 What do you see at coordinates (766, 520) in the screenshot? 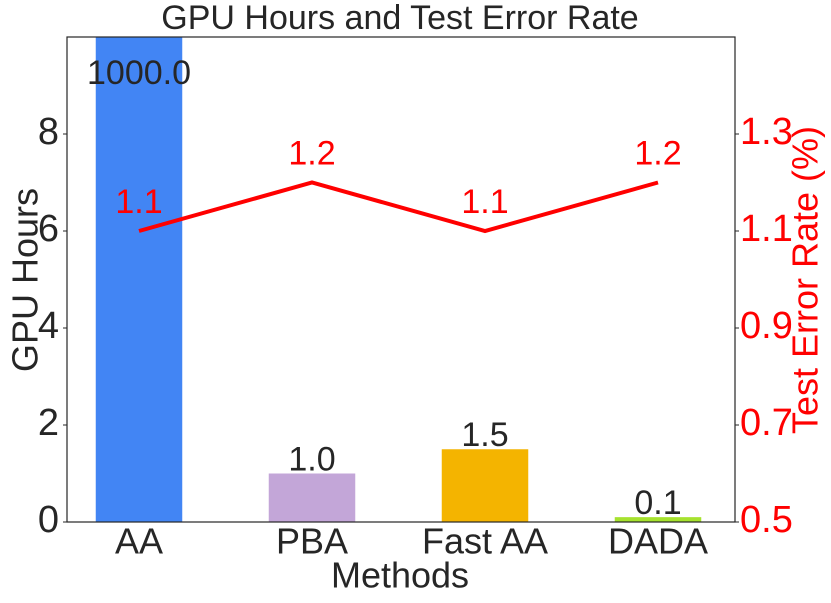
I see `y2-tick-label: 0.5` at bounding box center [766, 520].